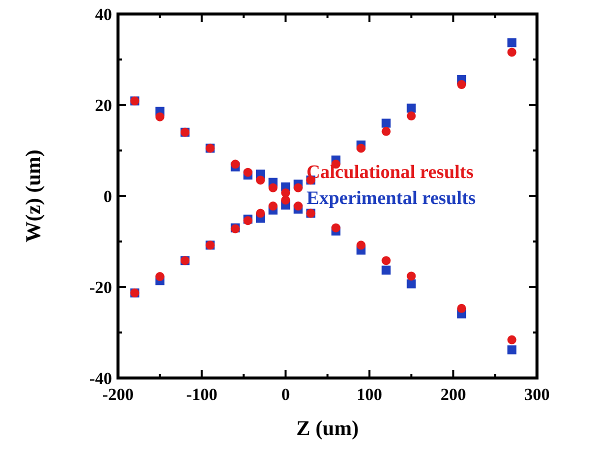 This screenshot has width=600, height=465. I want to click on x-tick-label: 300, so click(537, 394).